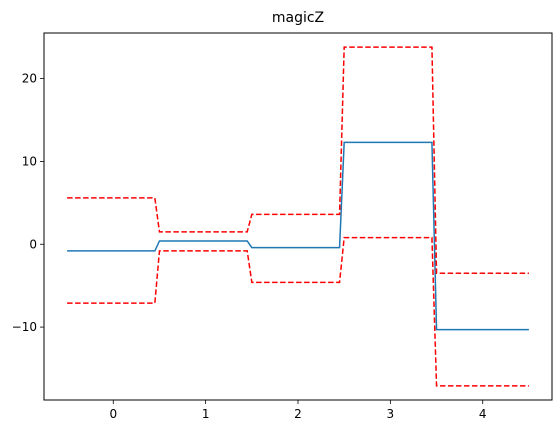 This screenshot has height=435, width=554. Describe the element at coordinates (298, 18) in the screenshot. I see `chart-title: magicZ` at that location.